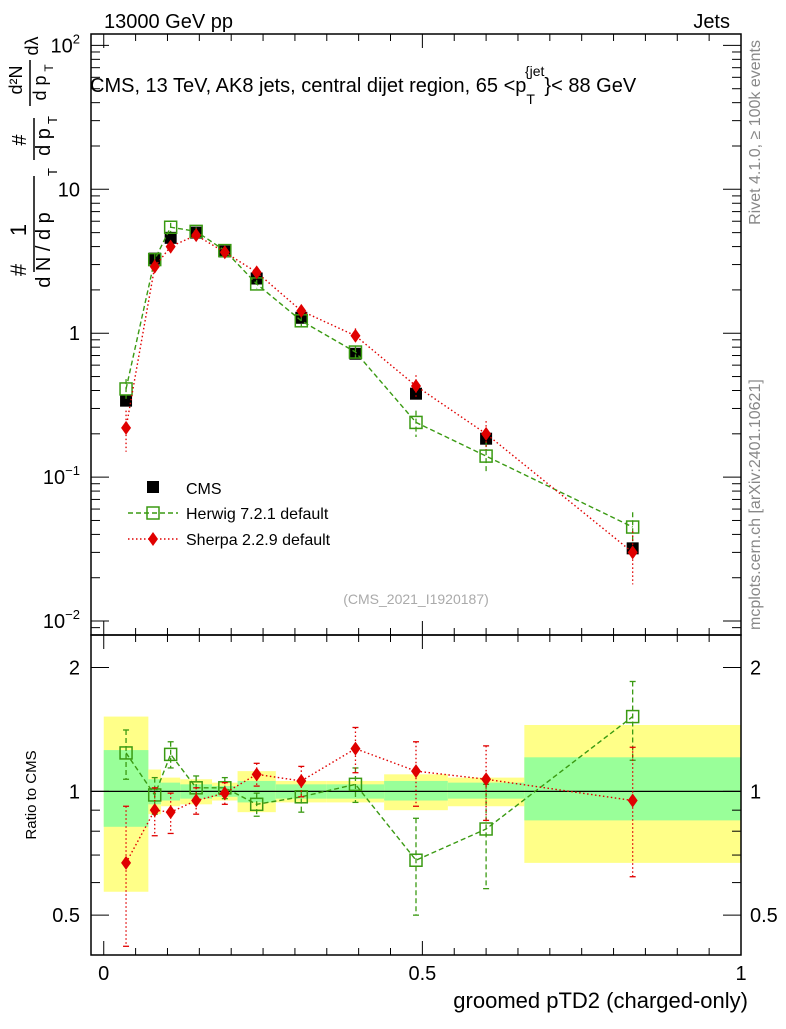  Describe the element at coordinates (74, 792) in the screenshot. I see `ratio-y-tick-label-left-1: 1` at that location.